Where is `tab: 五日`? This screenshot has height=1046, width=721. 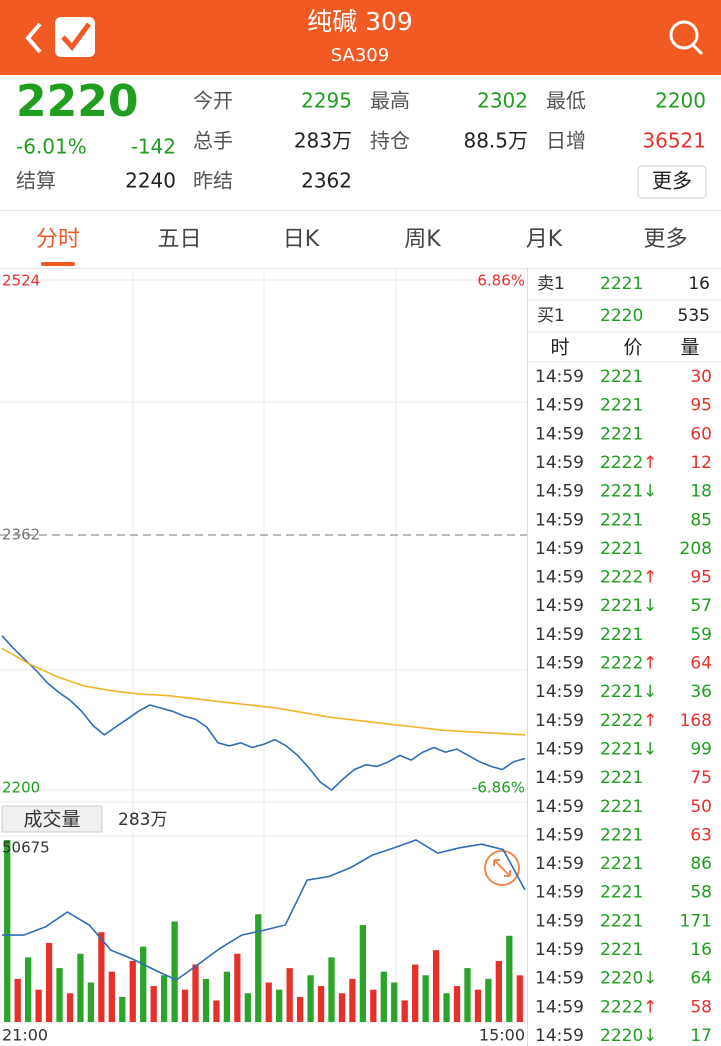 tab: 五日 is located at coordinates (179, 239).